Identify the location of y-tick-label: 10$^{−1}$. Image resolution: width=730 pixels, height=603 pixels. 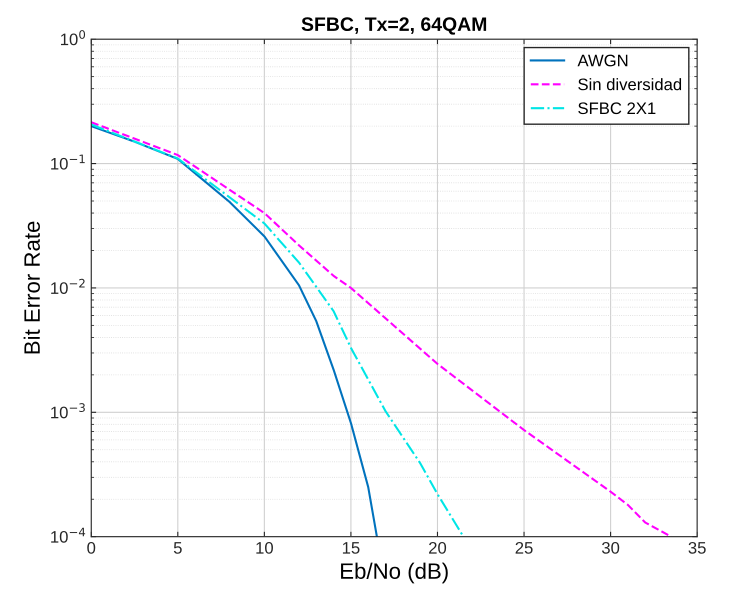
(68, 162).